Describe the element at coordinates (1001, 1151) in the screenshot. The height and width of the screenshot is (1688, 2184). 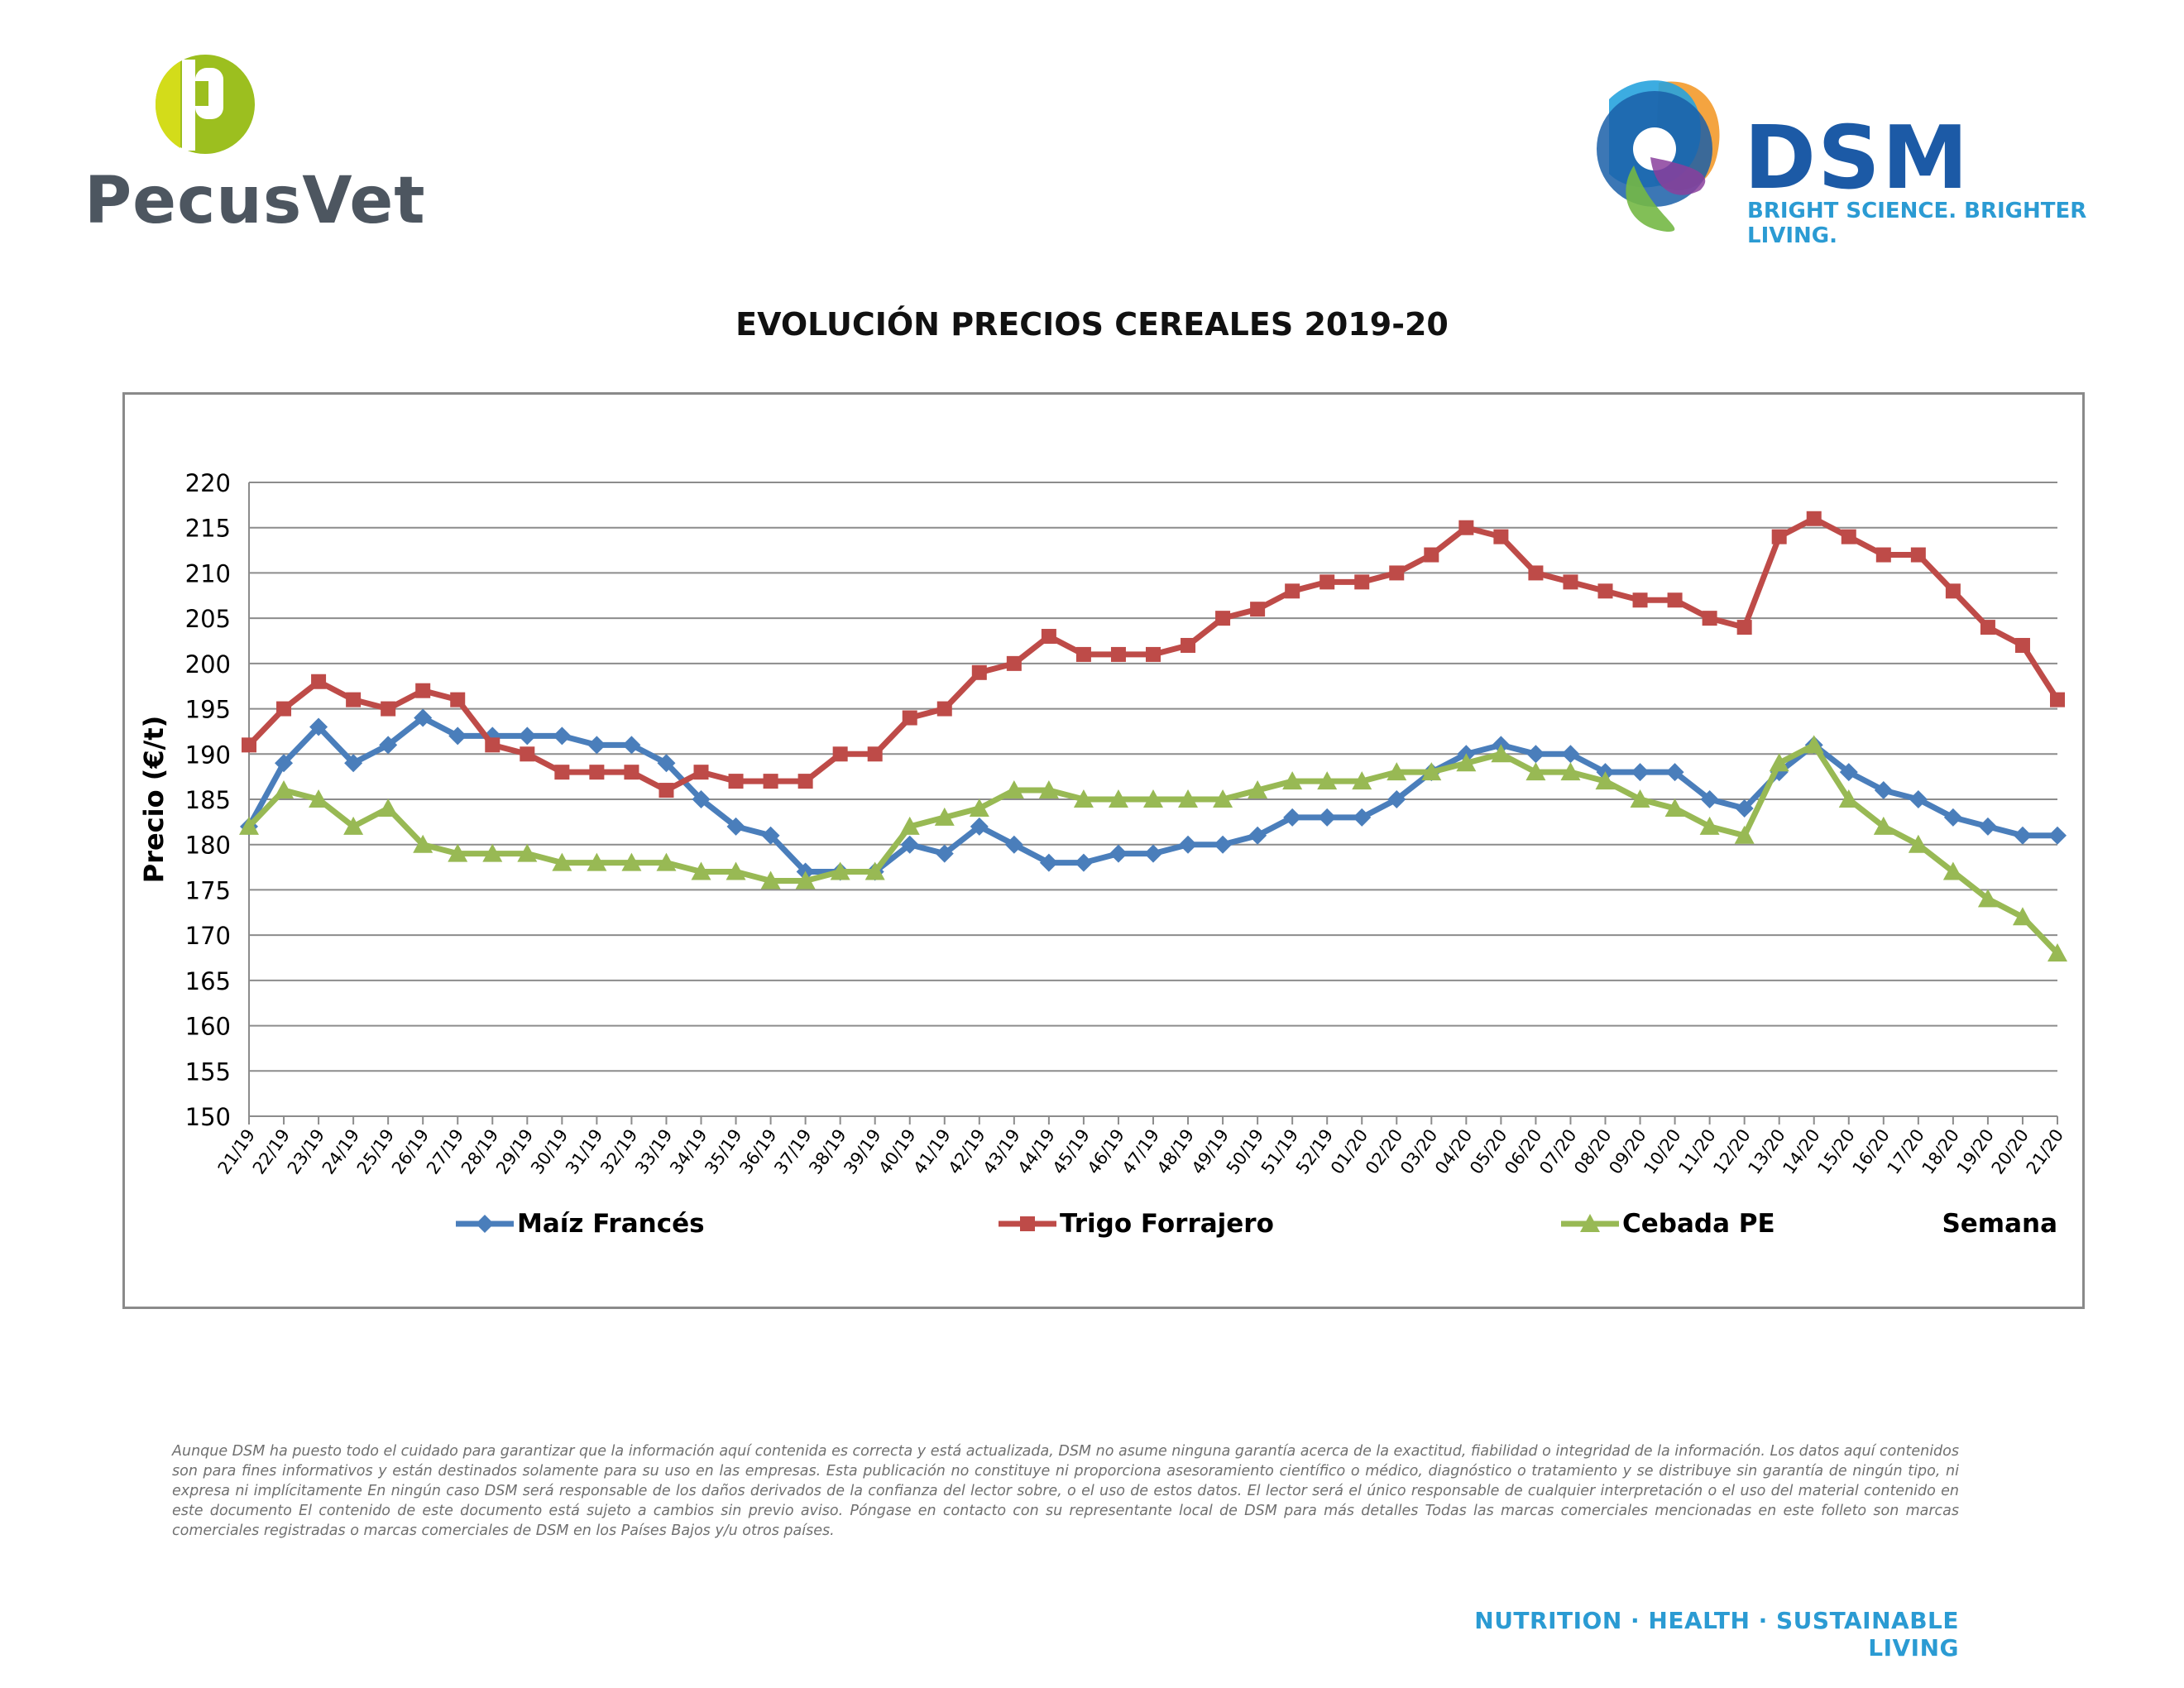
I see `x-tick-label: 43/19` at that location.